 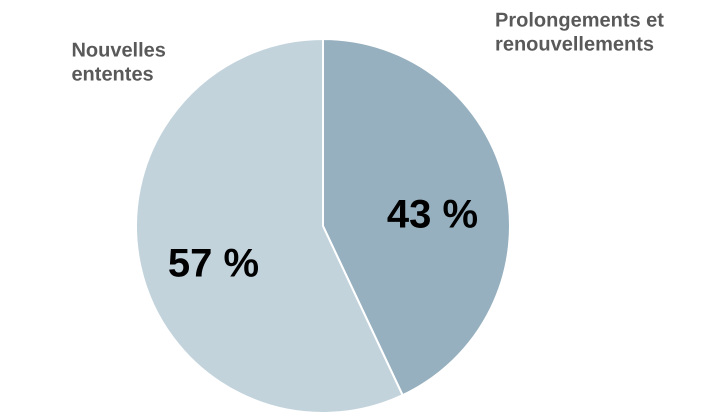 What do you see at coordinates (579, 33) in the screenshot?
I see `slice-label: Prolongements et renouvellements` at bounding box center [579, 33].